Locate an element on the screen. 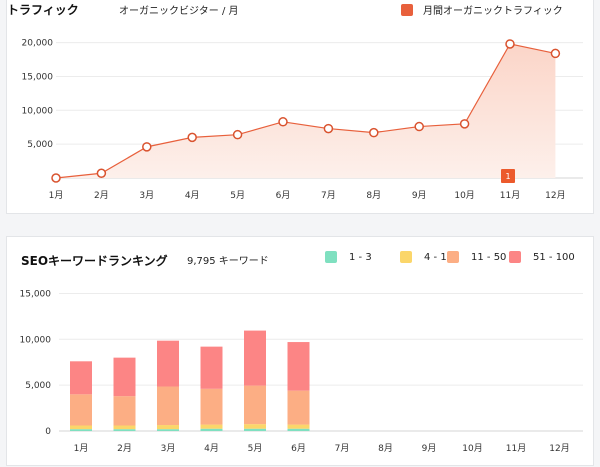  seo-xtick-label: 5月 is located at coordinates (255, 448).